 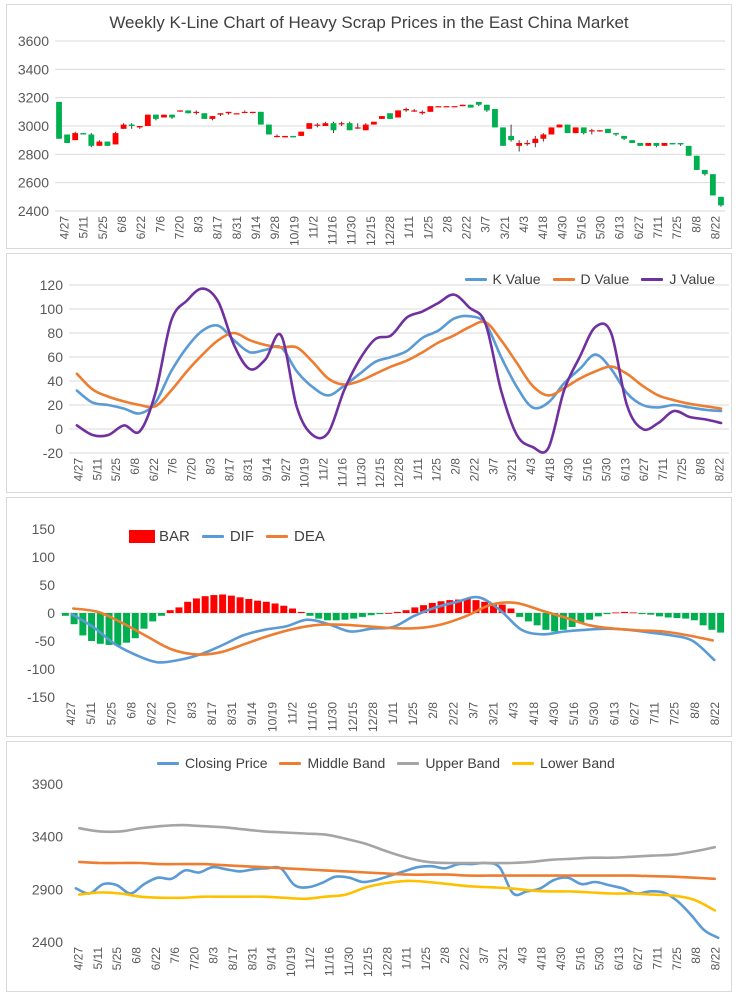 What do you see at coordinates (233, 959) in the screenshot?
I see `boll-x-tick-label: 8/17` at bounding box center [233, 959].